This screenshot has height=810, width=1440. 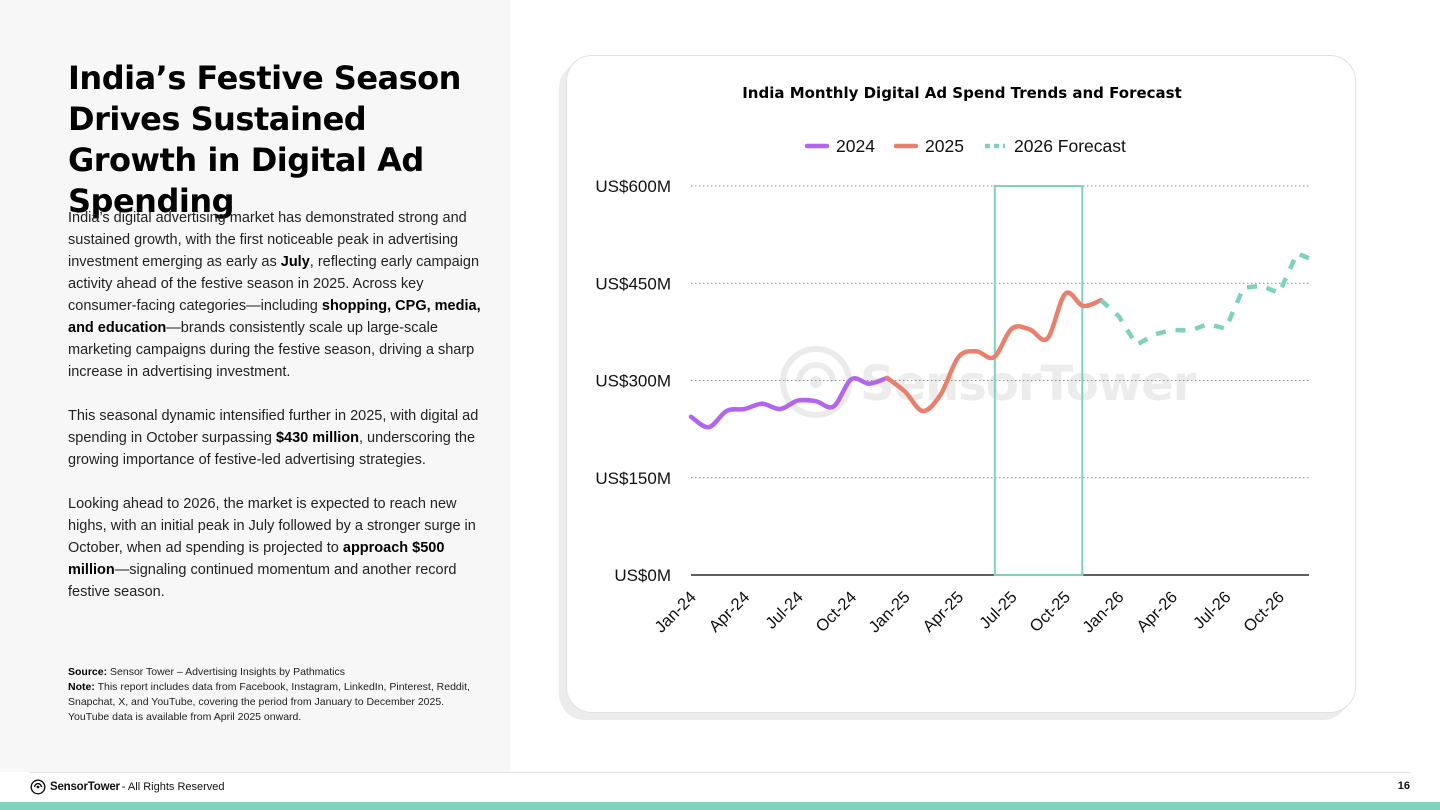 I want to click on footer-brand: SensorTower, so click(x=85, y=787).